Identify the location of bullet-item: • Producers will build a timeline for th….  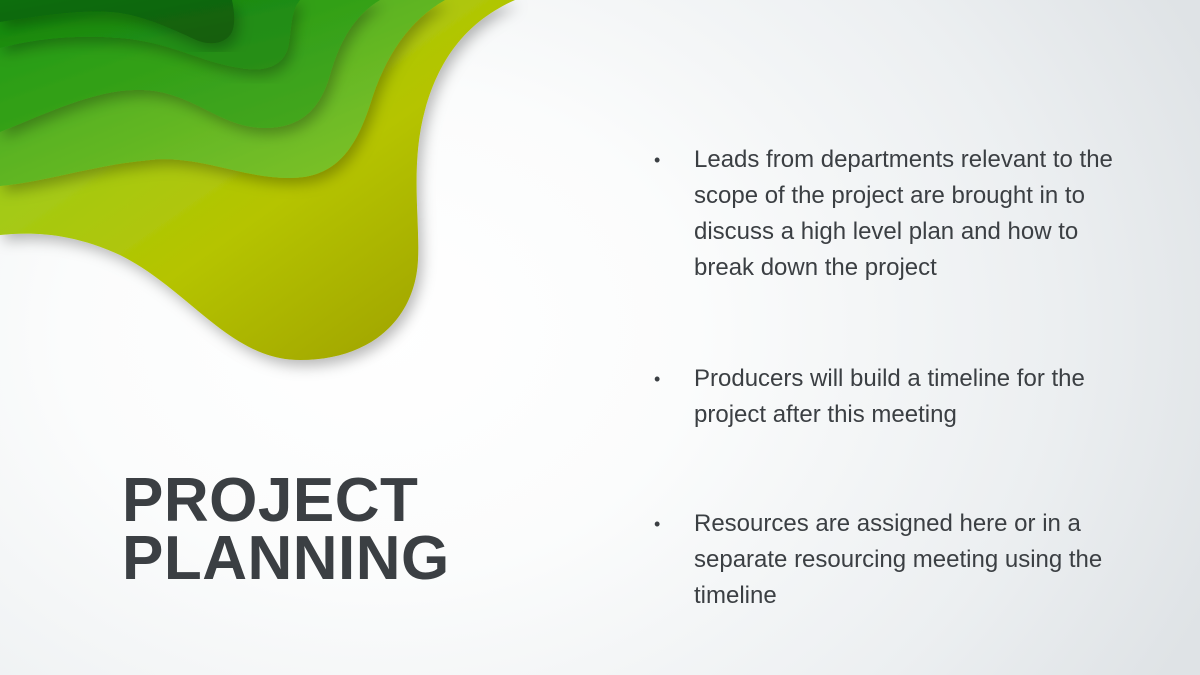
(894, 397).